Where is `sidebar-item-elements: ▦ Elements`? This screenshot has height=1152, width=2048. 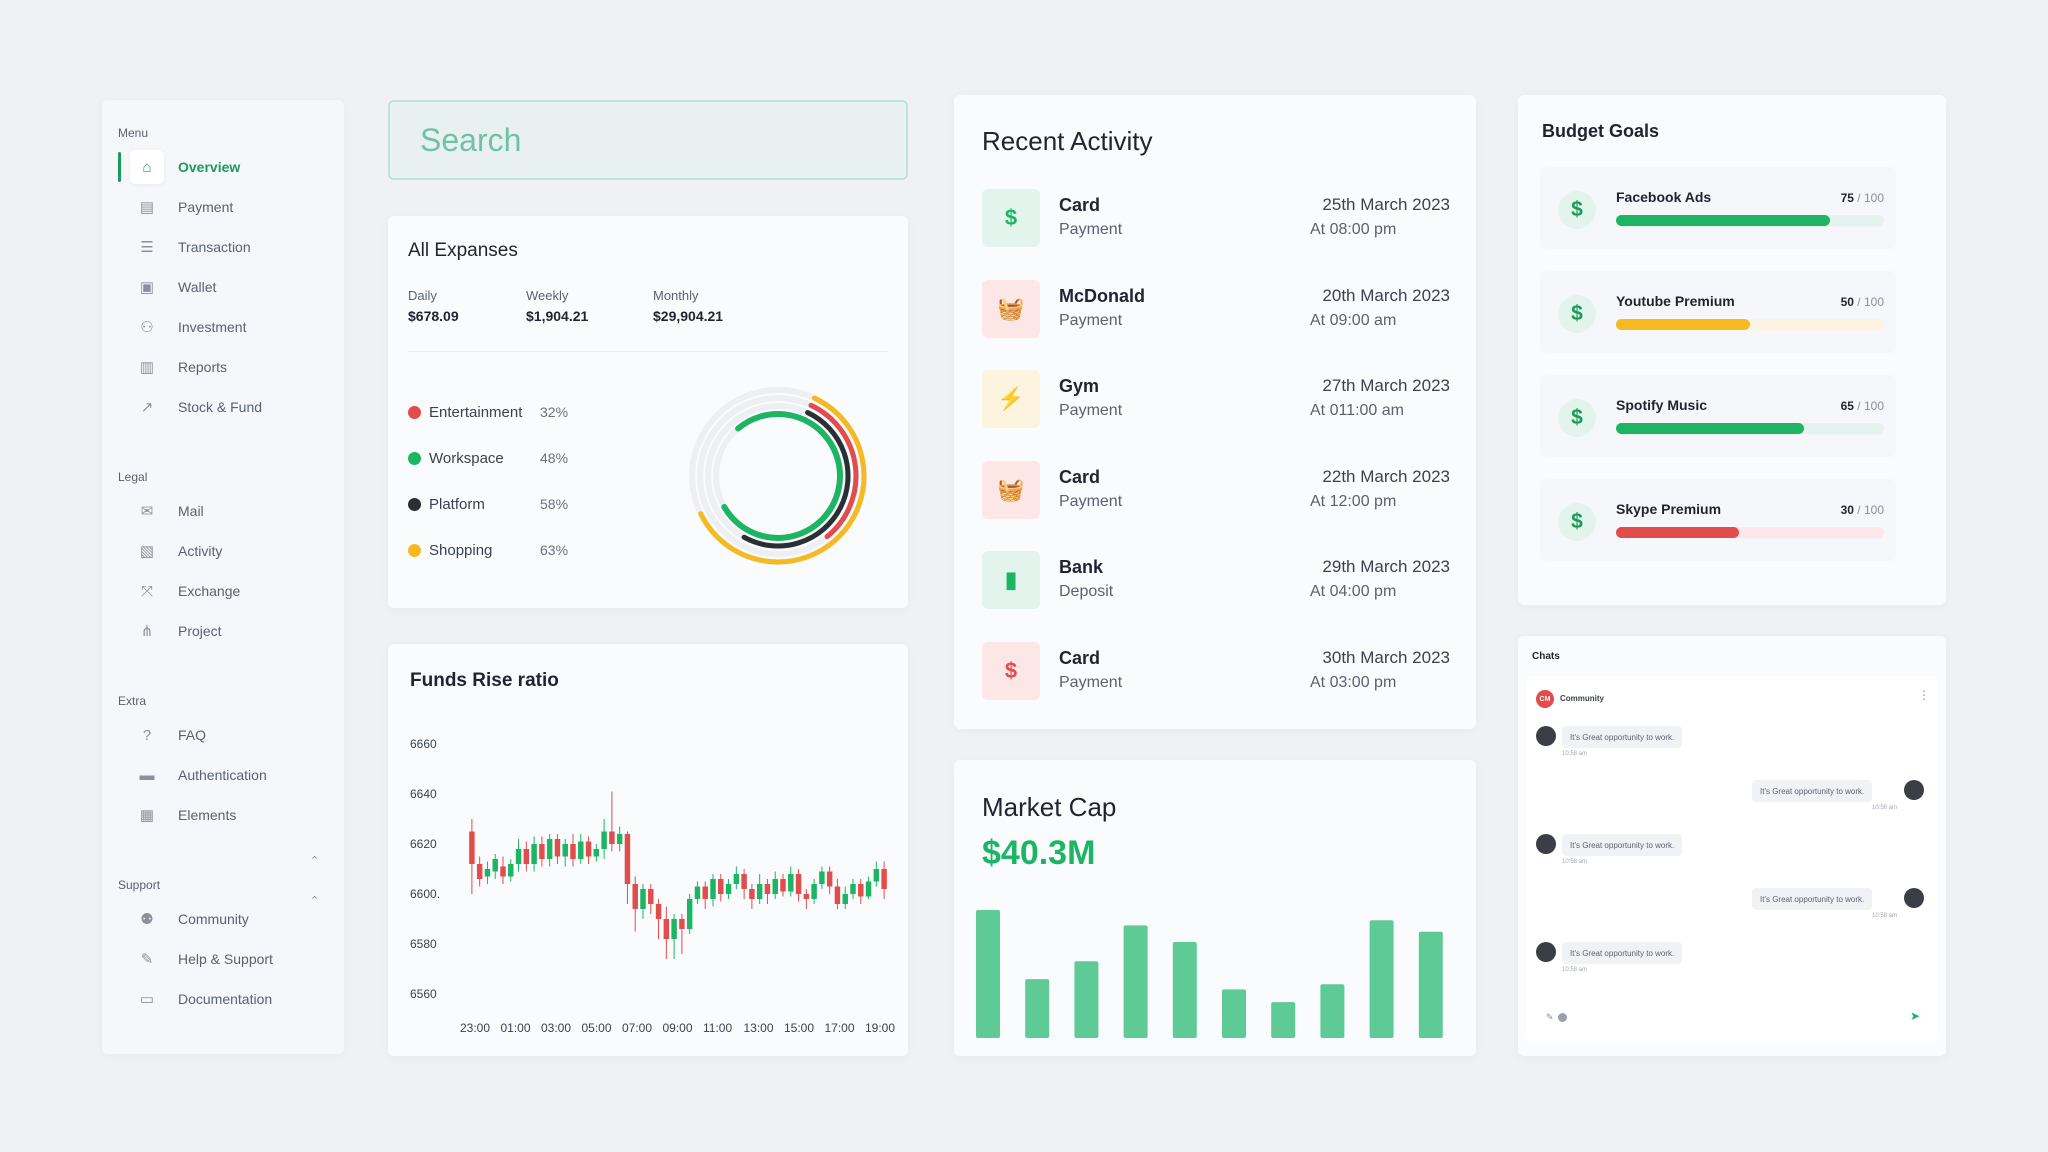
sidebar-item-elements: ▦ Elements is located at coordinates (223, 815).